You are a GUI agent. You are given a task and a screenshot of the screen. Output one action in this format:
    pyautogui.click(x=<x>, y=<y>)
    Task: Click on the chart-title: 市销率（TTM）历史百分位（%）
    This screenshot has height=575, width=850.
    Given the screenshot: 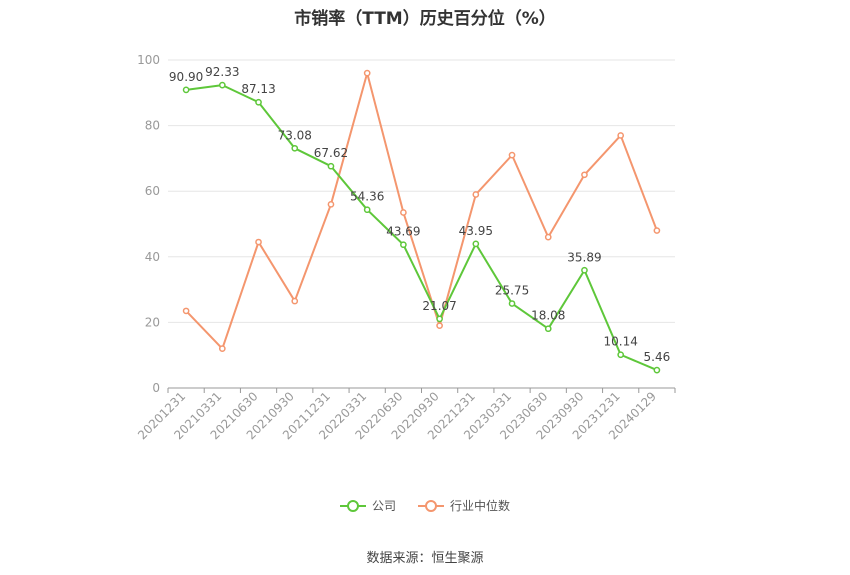 What is the action you would take?
    pyautogui.click(x=425, y=19)
    